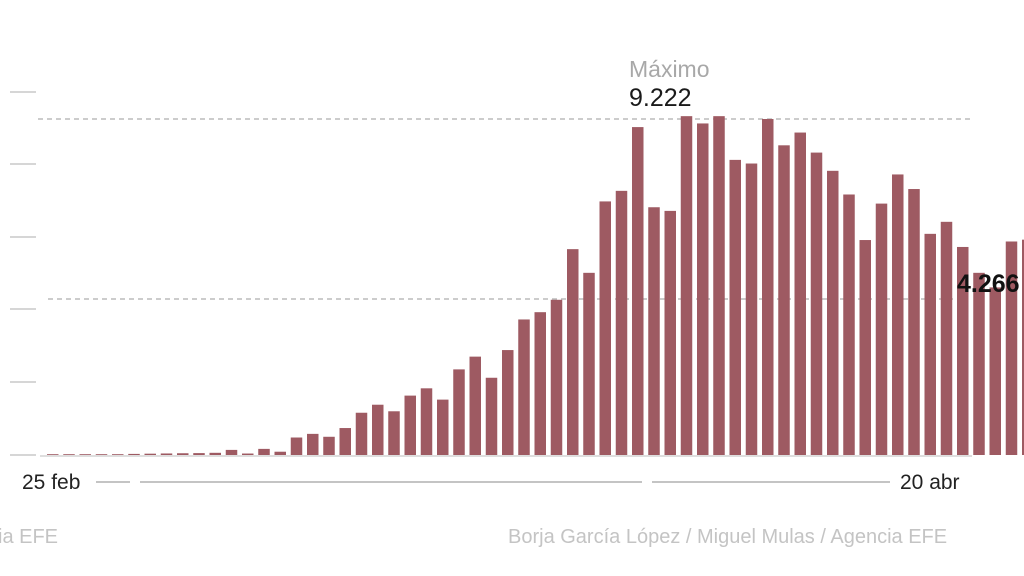 The width and height of the screenshot is (1024, 576). What do you see at coordinates (988, 284) in the screenshot?
I see `last-value-label: 4.266` at bounding box center [988, 284].